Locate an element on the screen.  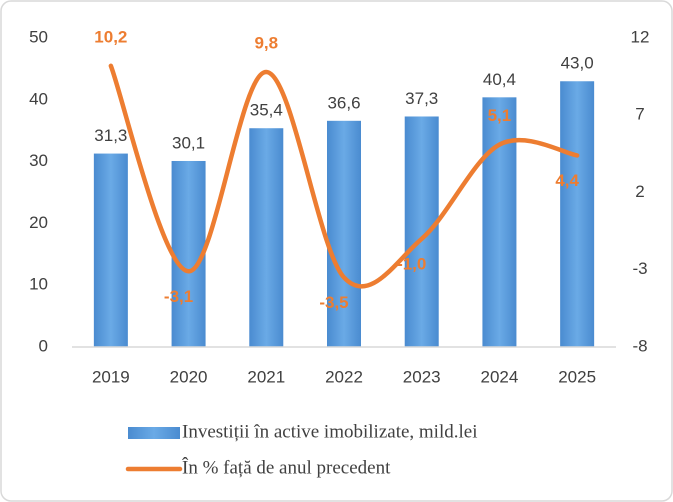
line-value-label: -3,5 is located at coordinates (333, 302).